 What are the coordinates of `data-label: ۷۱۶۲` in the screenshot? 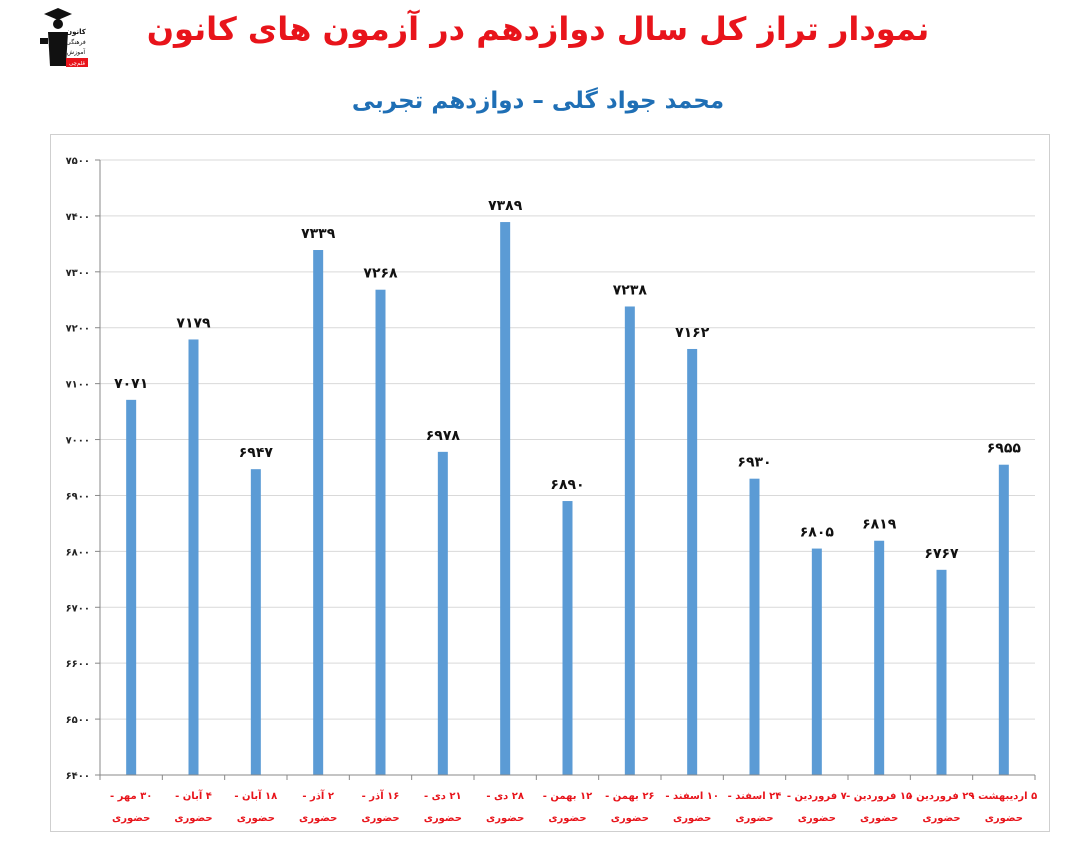 It's located at (692, 333).